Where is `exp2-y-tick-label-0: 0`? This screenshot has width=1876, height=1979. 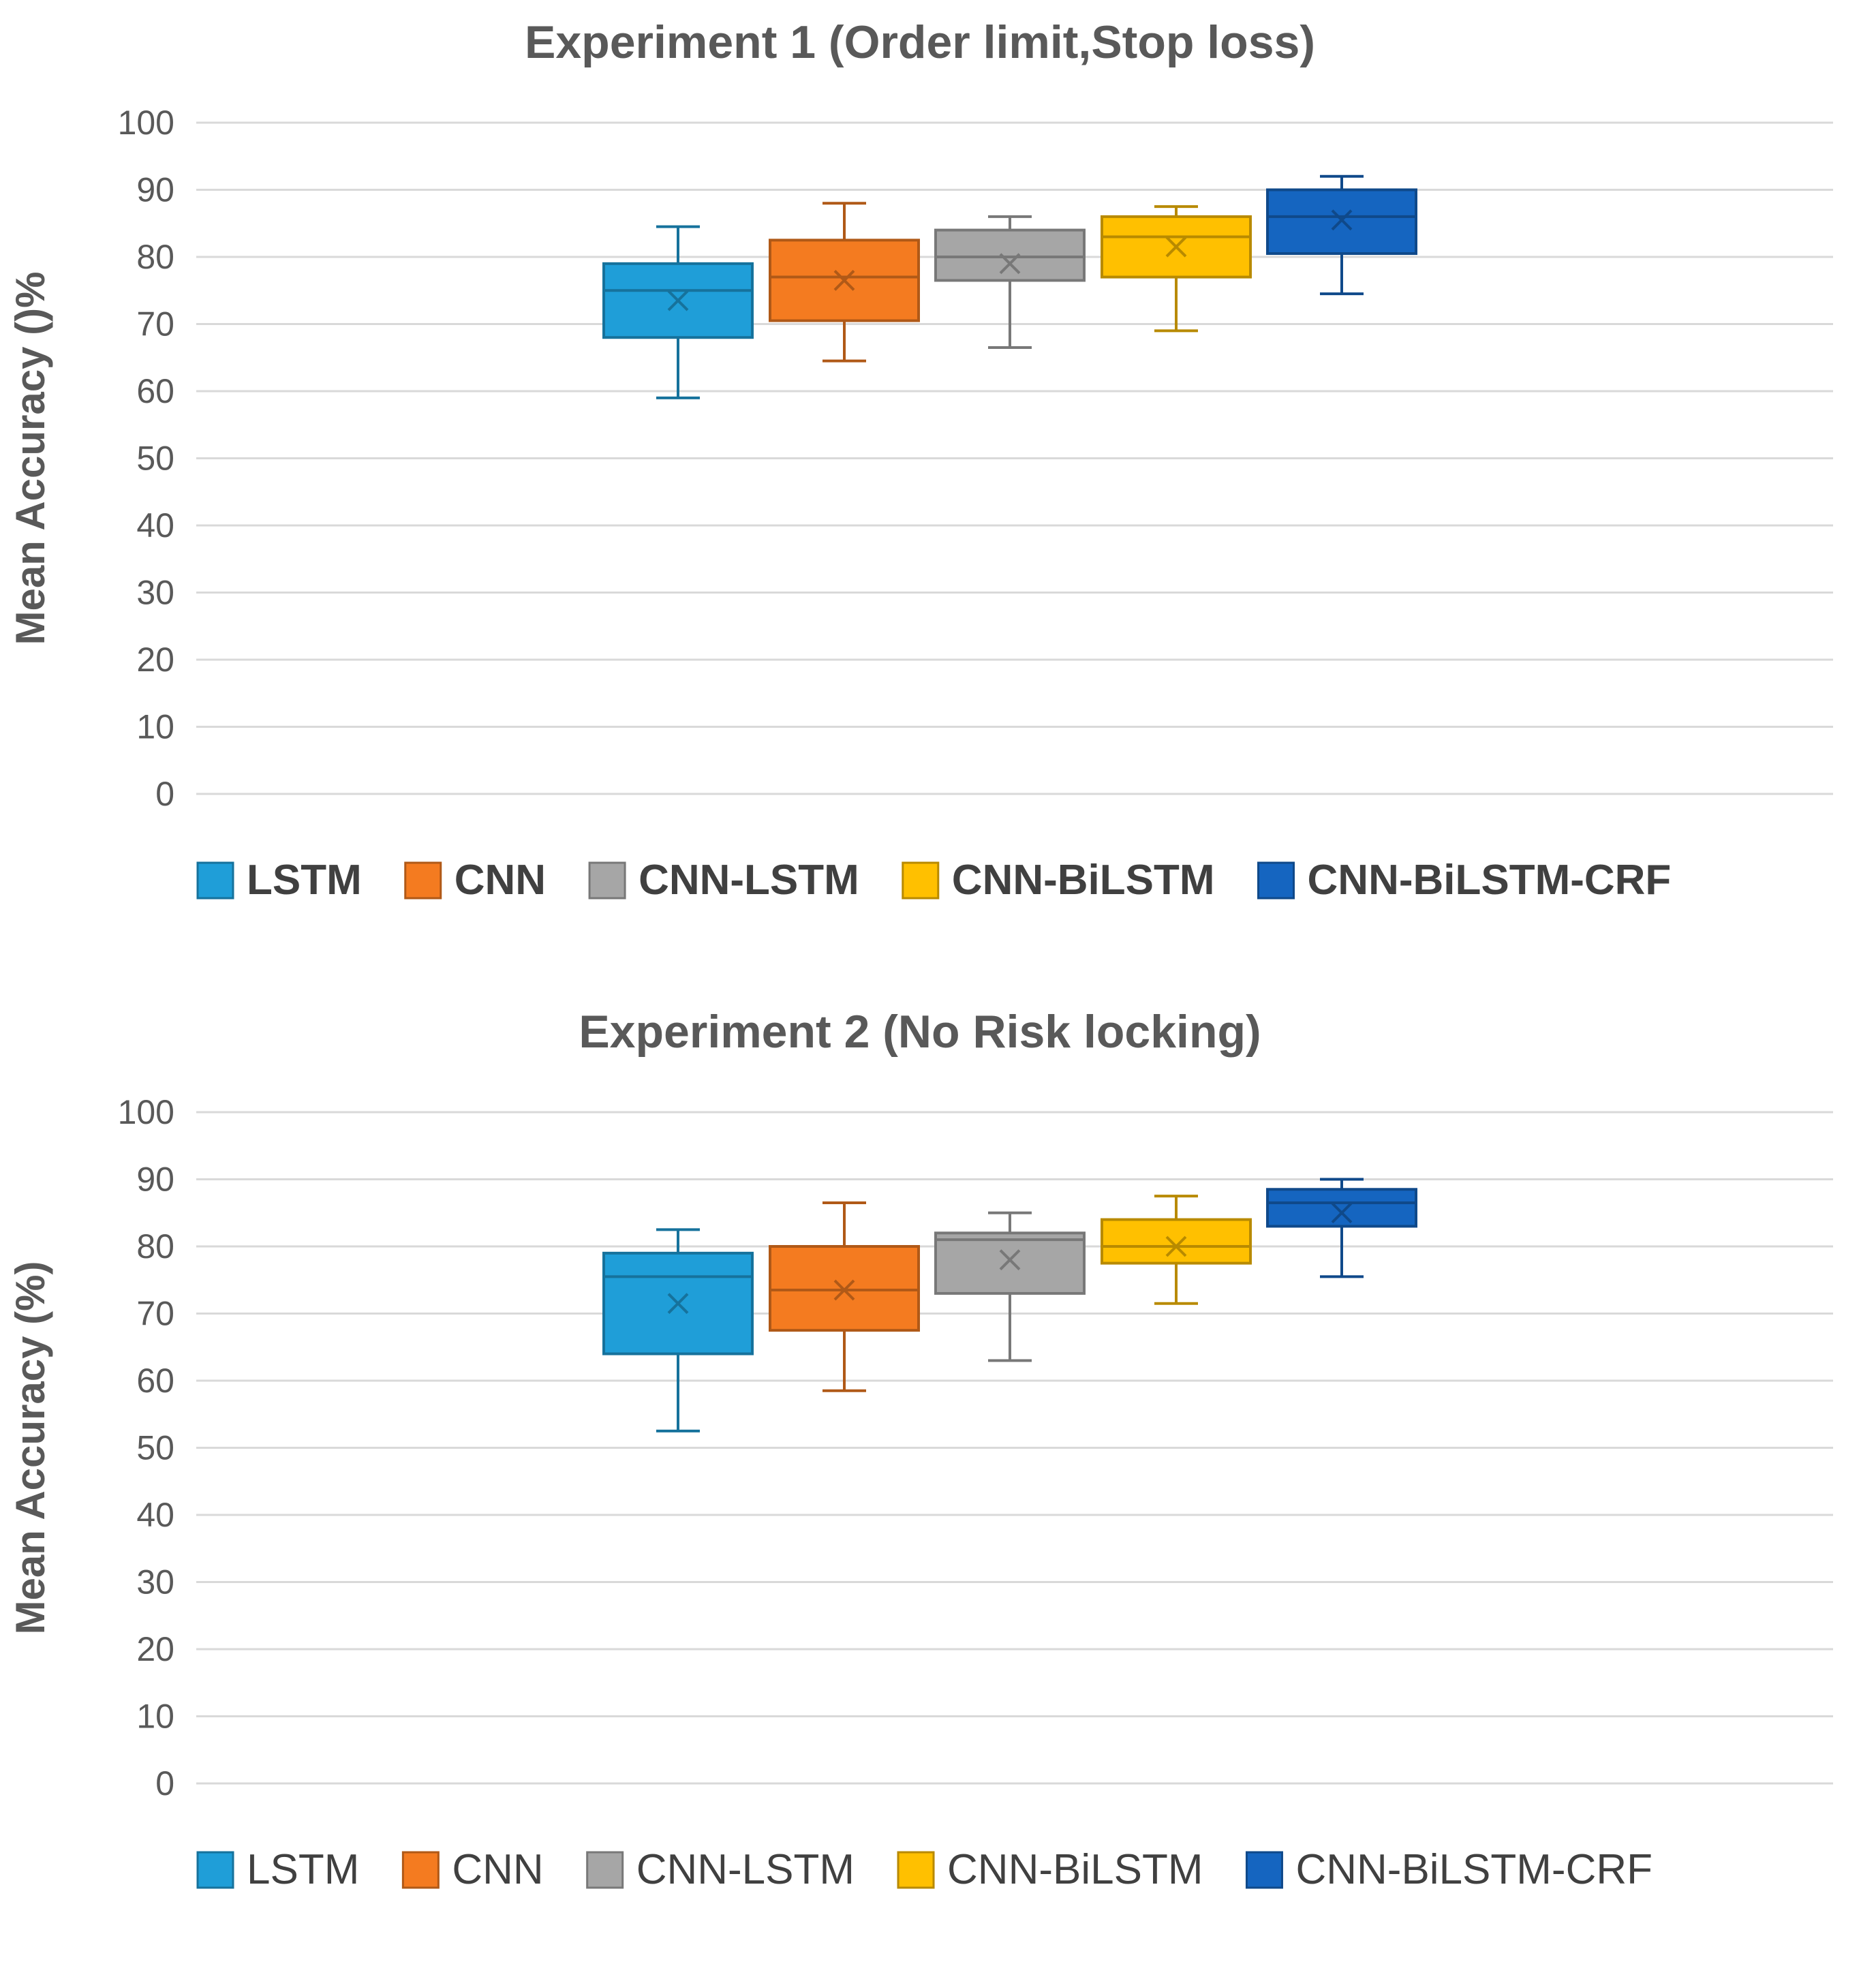
exp2-y-tick-label-0: 0 is located at coordinates (164, 1783).